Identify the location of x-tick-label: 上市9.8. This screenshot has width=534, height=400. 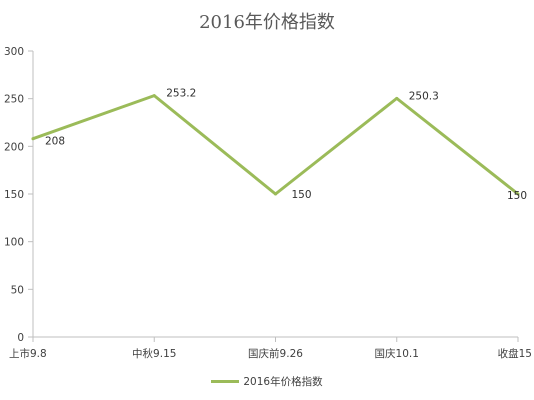
(28, 353).